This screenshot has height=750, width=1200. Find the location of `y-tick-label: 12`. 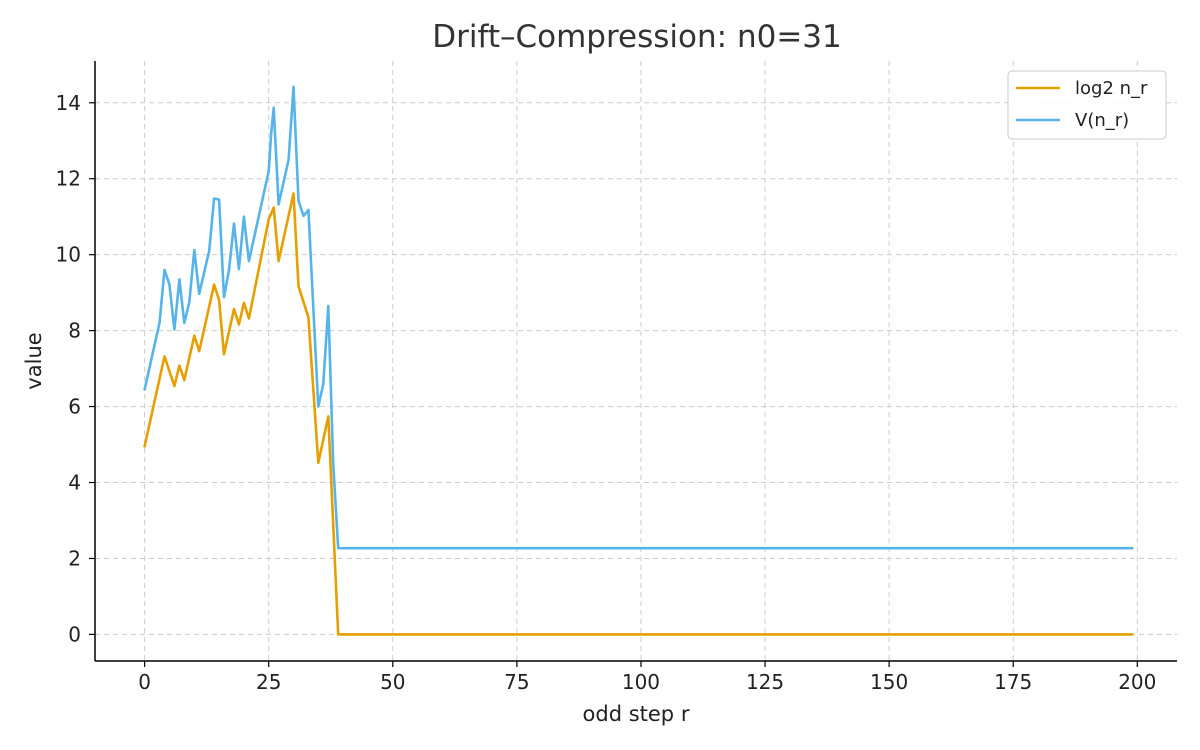

y-tick-label: 12 is located at coordinates (68, 179).